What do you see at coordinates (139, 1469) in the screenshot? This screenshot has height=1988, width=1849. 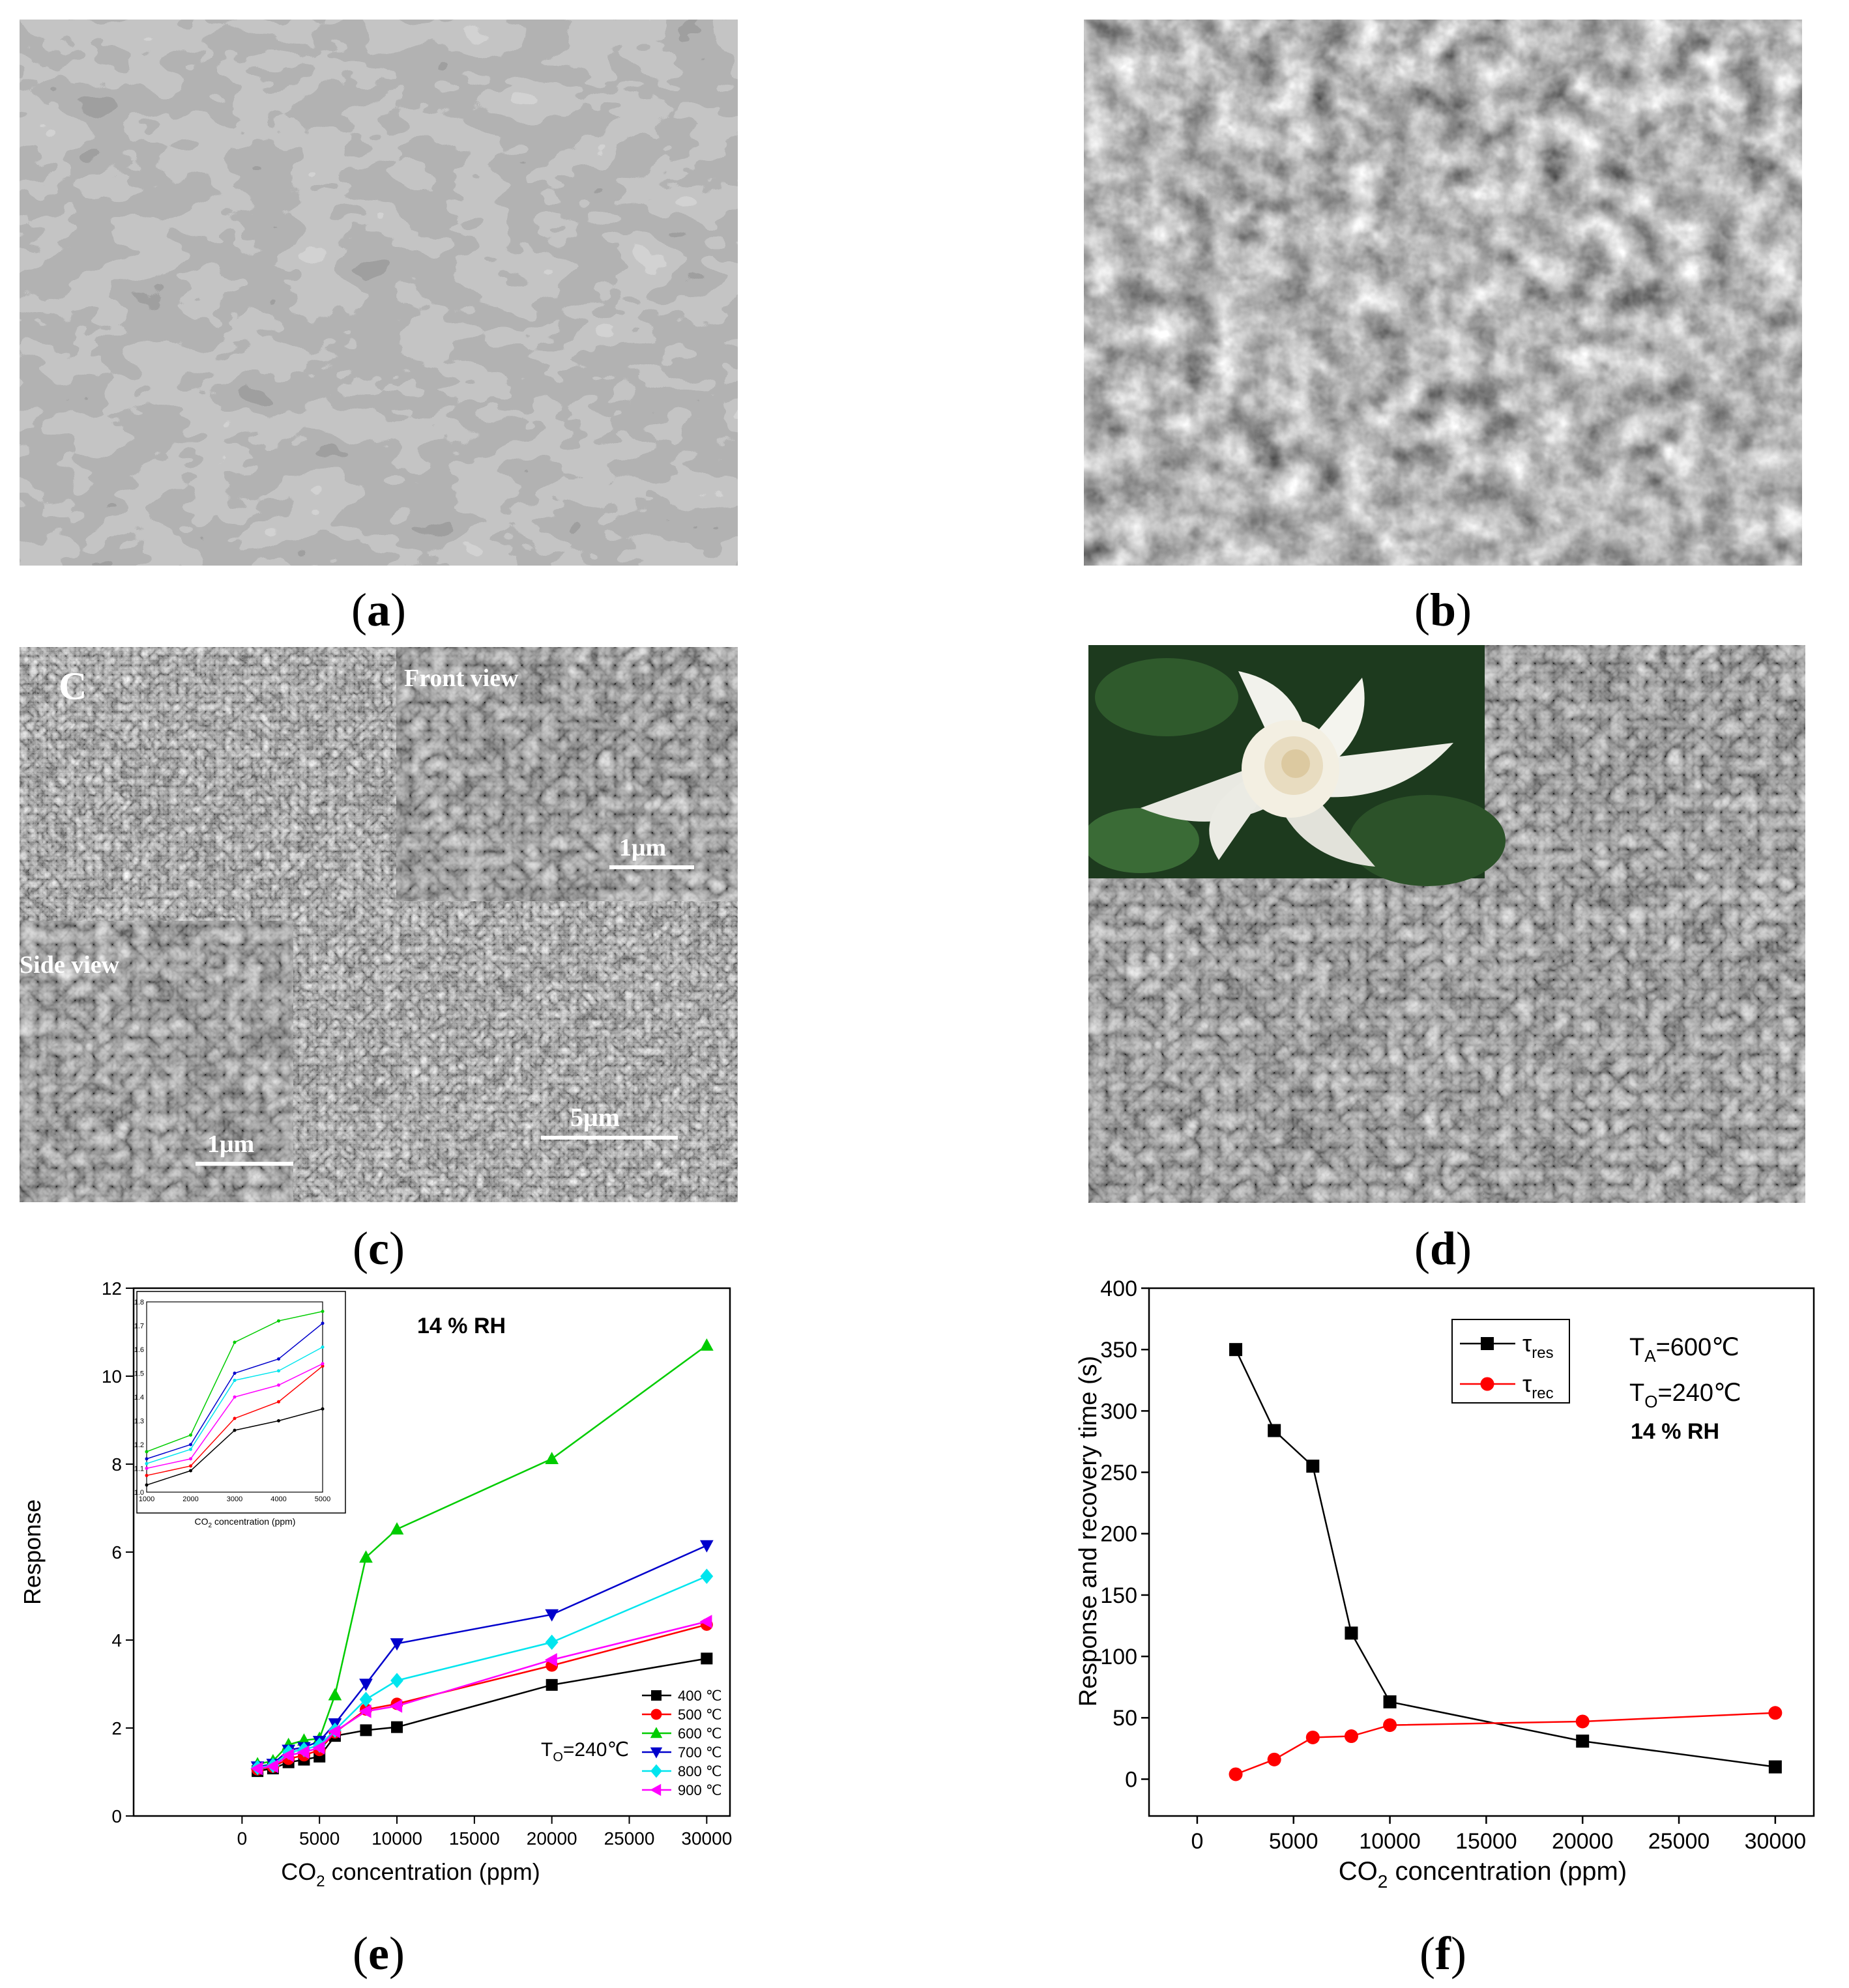 I see `inset-y-tick-label: 1.1` at bounding box center [139, 1469].